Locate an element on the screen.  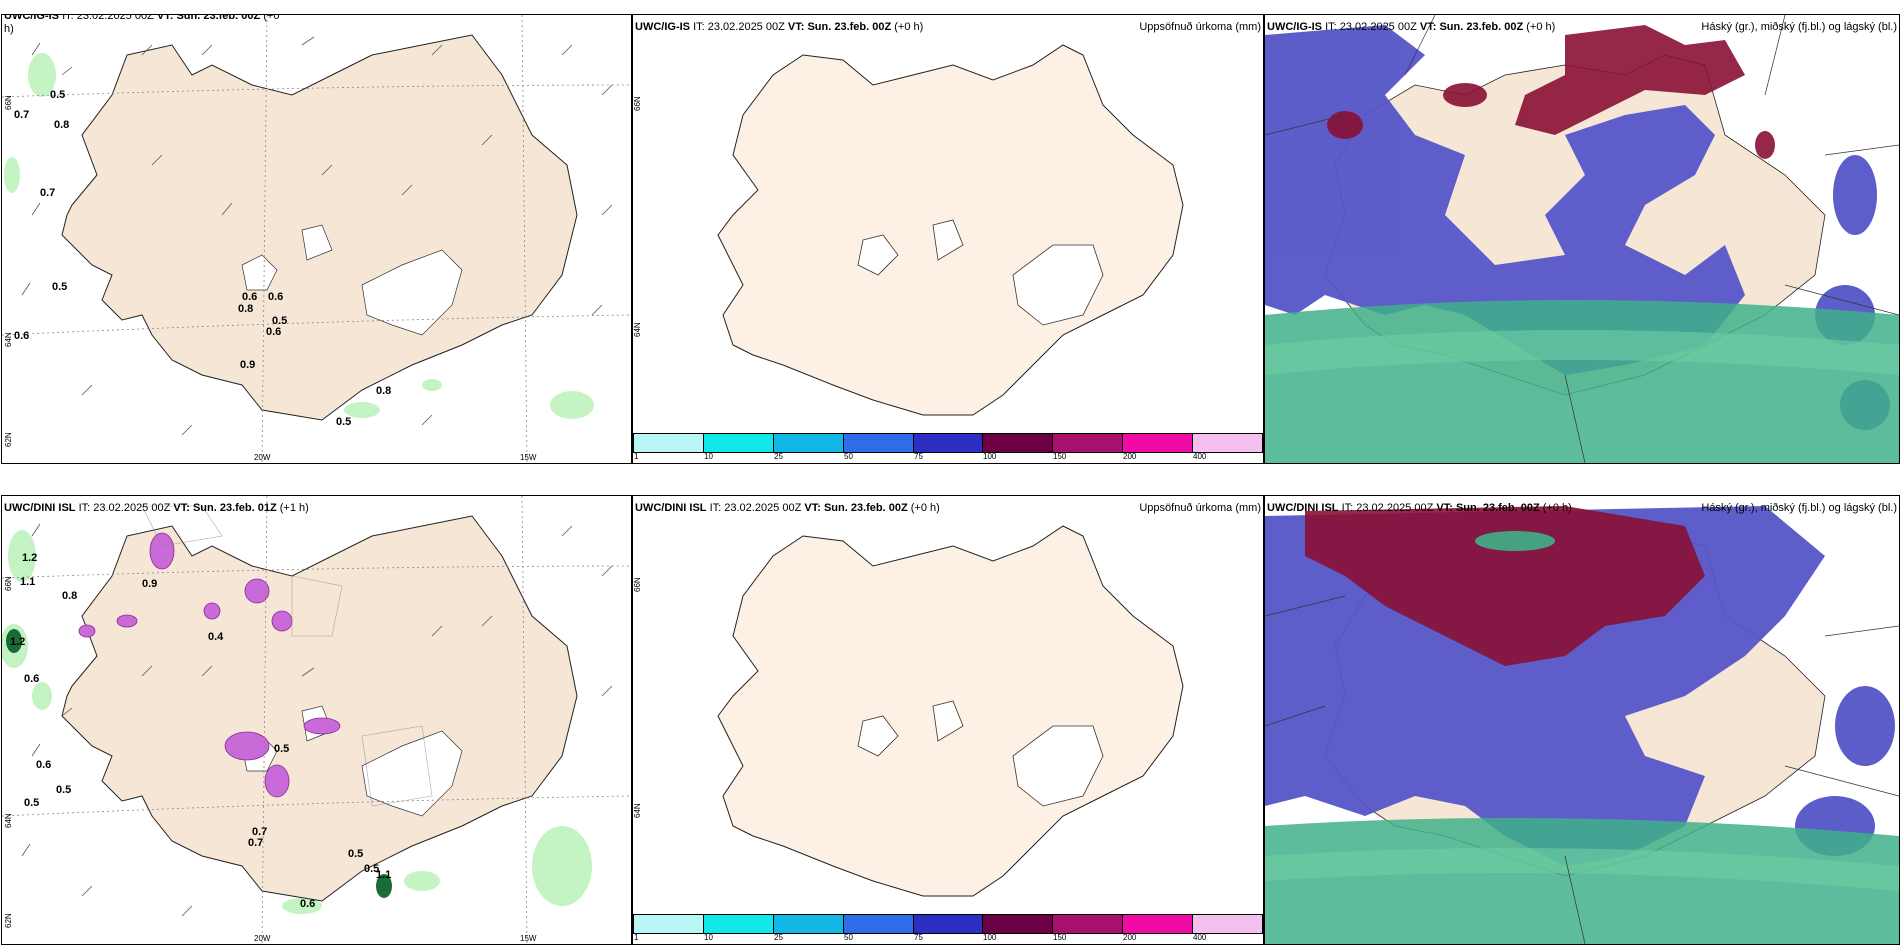
value-label: 1.2 is located at coordinates (30, 558).